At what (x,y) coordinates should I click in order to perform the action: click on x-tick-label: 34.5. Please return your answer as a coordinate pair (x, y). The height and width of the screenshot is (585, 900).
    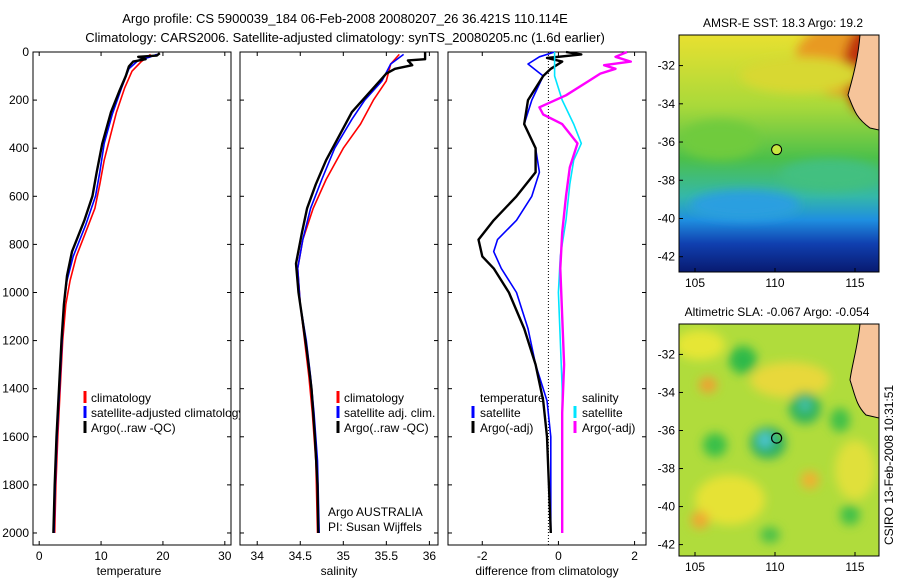
    Looking at the image, I should click on (301, 556).